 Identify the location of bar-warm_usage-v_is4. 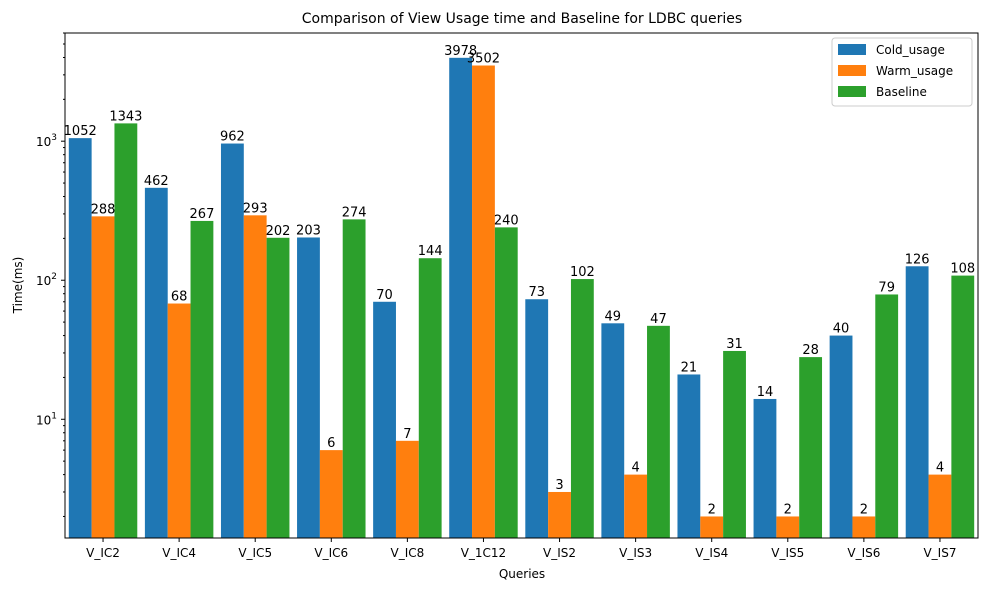
(712, 527).